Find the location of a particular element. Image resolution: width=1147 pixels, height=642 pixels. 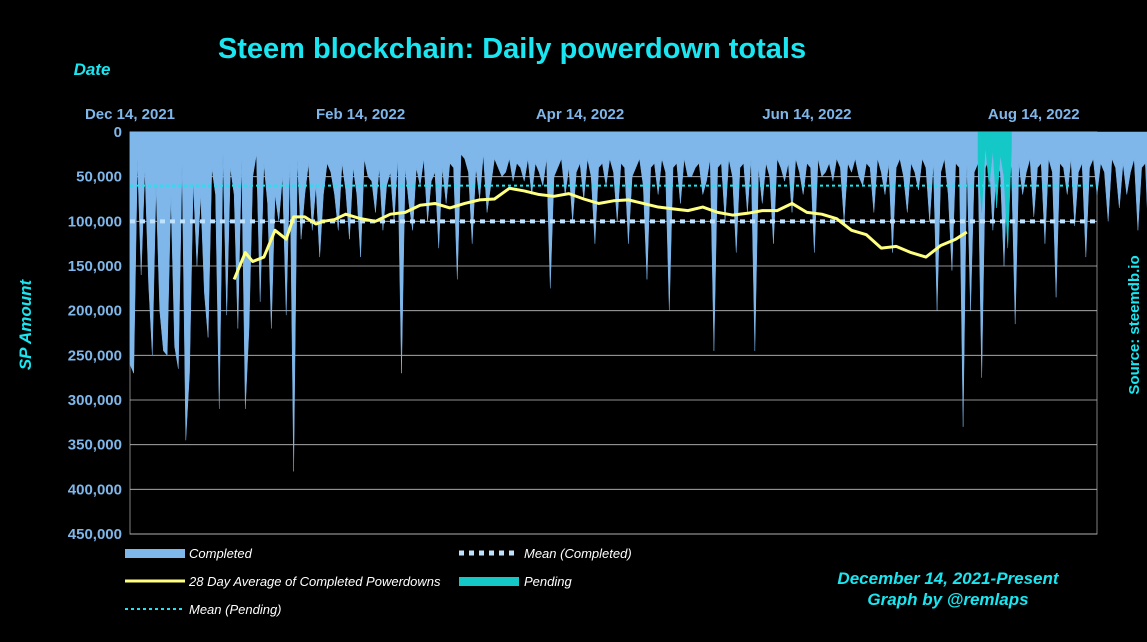

legend-label-pending: Pending is located at coordinates (548, 581).